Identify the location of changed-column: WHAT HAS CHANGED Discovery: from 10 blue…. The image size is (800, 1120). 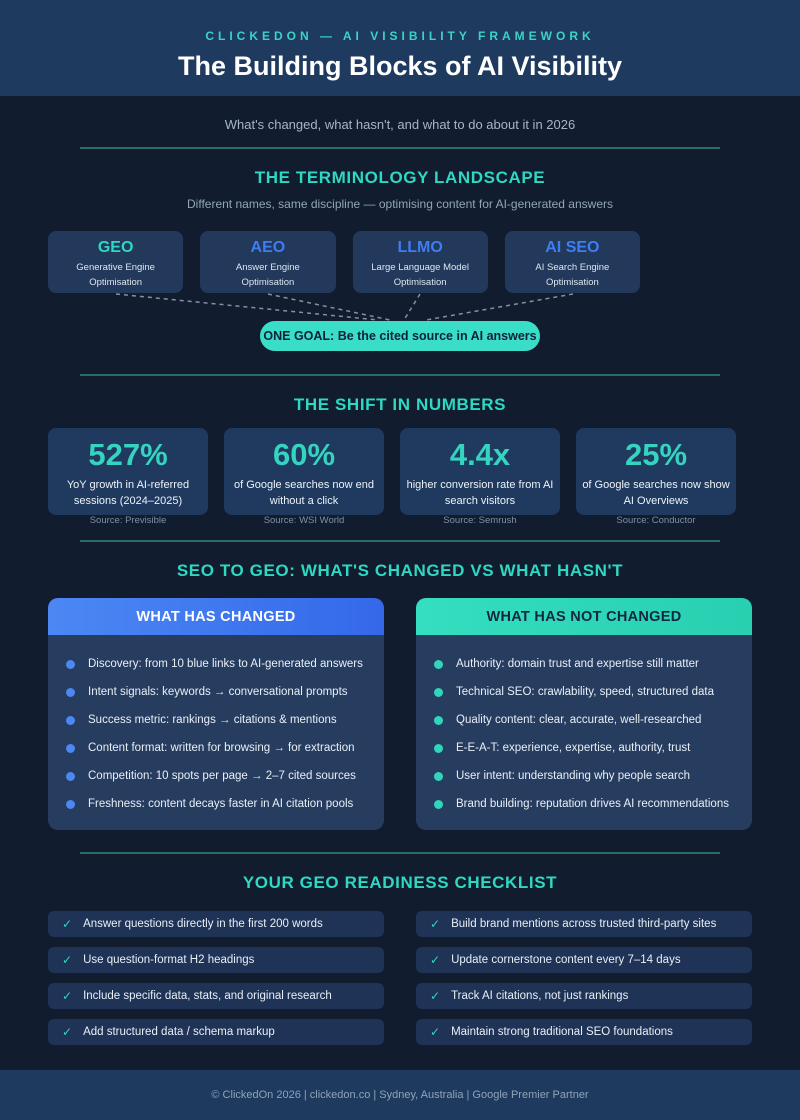
(216, 714).